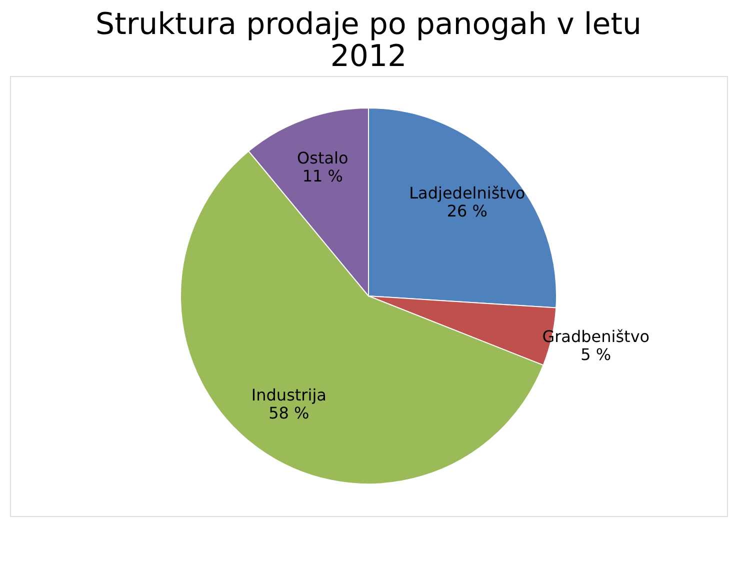 This screenshot has height=567, width=737. Describe the element at coordinates (288, 395) in the screenshot. I see `slice-label: Industrija` at that location.